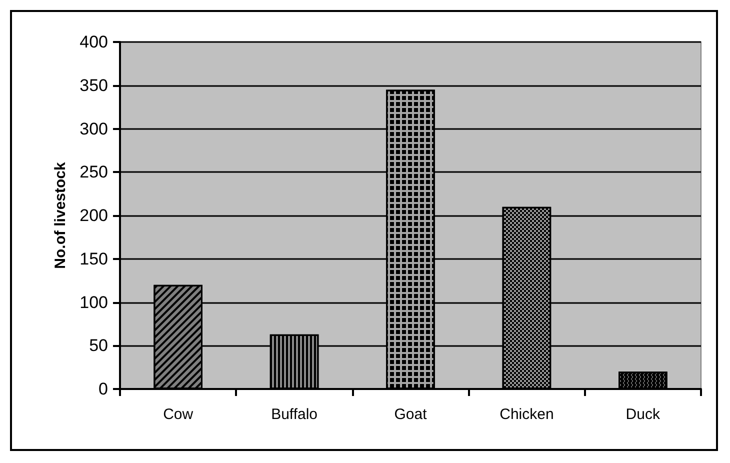 This screenshot has height=463, width=730. What do you see at coordinates (527, 414) in the screenshot?
I see `x-tick-label: Chicken` at bounding box center [527, 414].